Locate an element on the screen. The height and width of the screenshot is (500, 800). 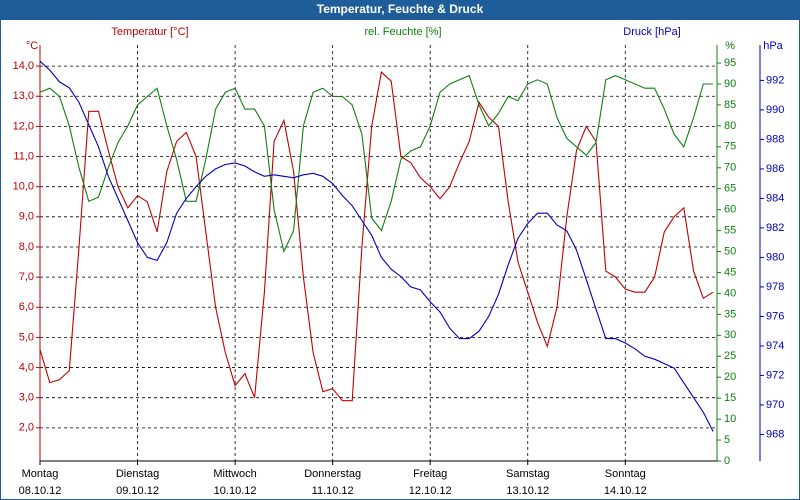
x-tick-date: 10.10.12 is located at coordinates (235, 491).